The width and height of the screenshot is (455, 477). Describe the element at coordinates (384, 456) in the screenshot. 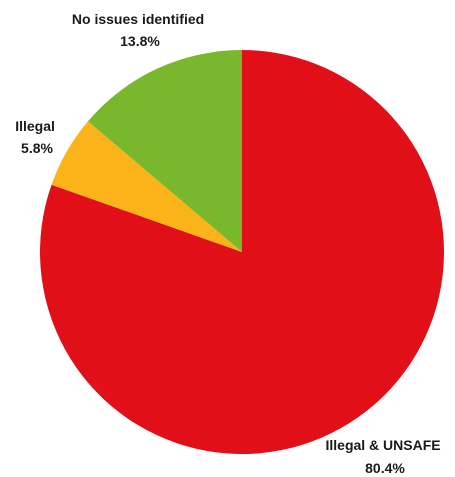

I see `label-illegal-unsafe: Illegal & UNSAFE 80.4%` at that location.